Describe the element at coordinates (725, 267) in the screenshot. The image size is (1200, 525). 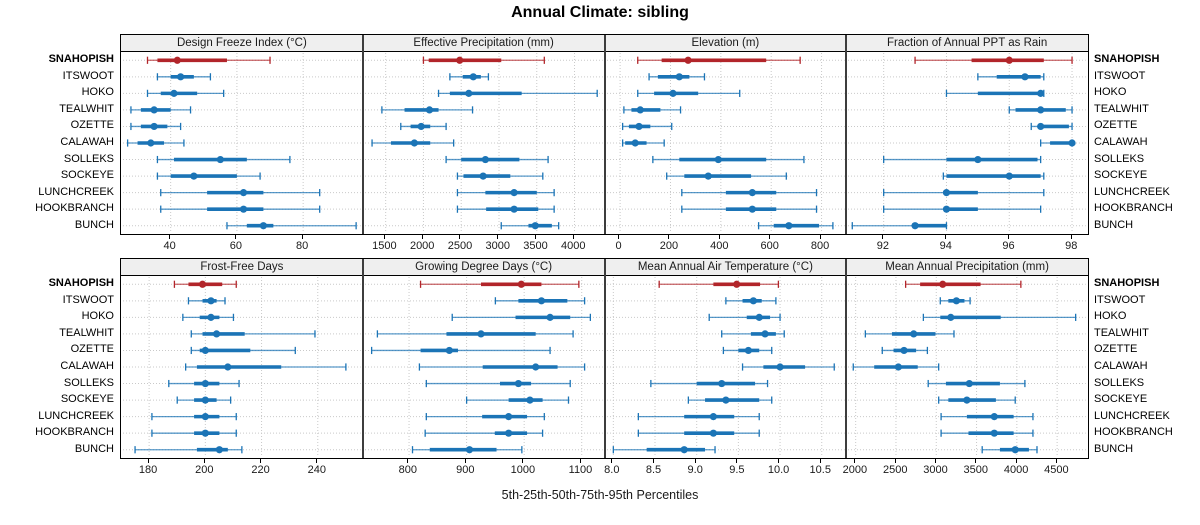
I see `panel-title: Mean Annual Air Temperature (°C)` at that location.